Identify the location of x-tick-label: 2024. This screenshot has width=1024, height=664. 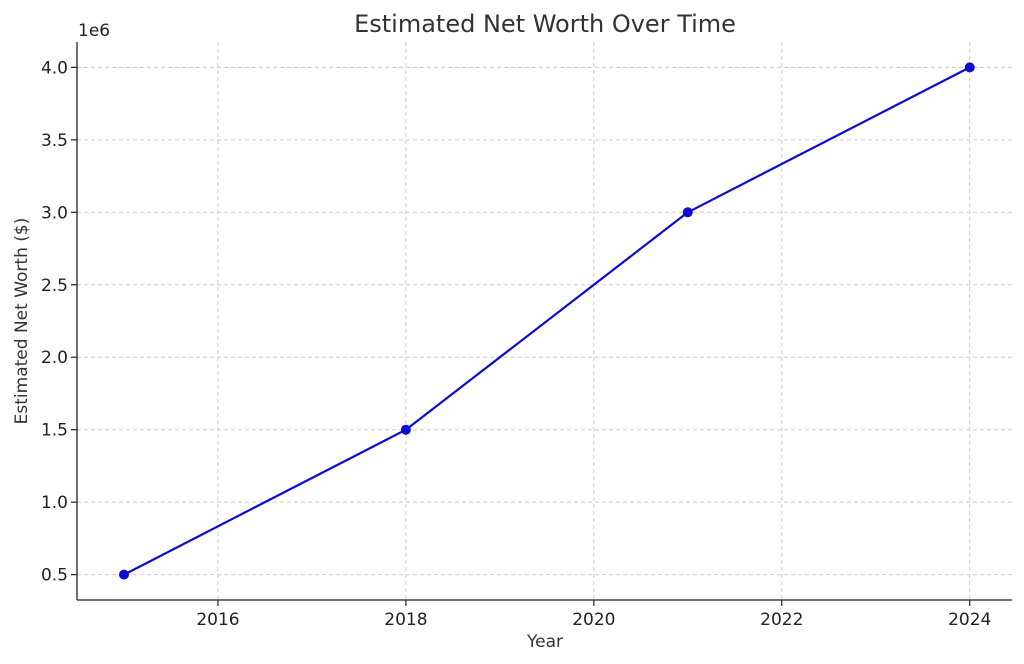
(969, 620).